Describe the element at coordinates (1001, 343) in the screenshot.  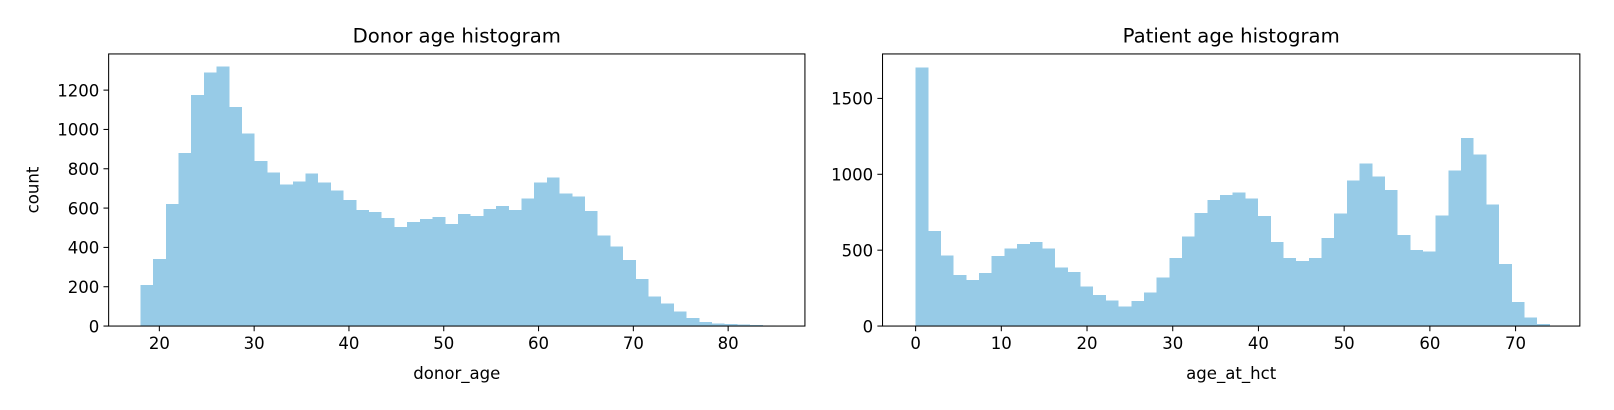
I see `x-tick-label: 10` at that location.